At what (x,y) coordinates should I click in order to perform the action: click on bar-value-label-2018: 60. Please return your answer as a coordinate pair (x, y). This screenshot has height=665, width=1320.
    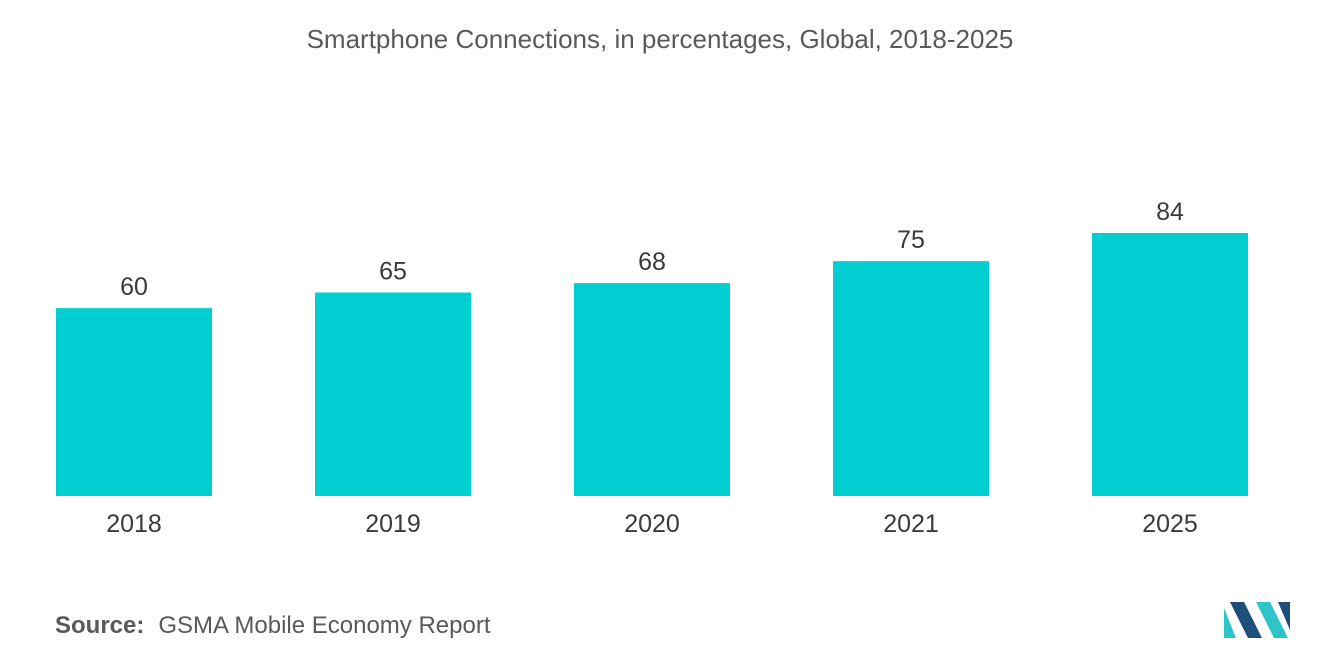
    Looking at the image, I should click on (134, 287).